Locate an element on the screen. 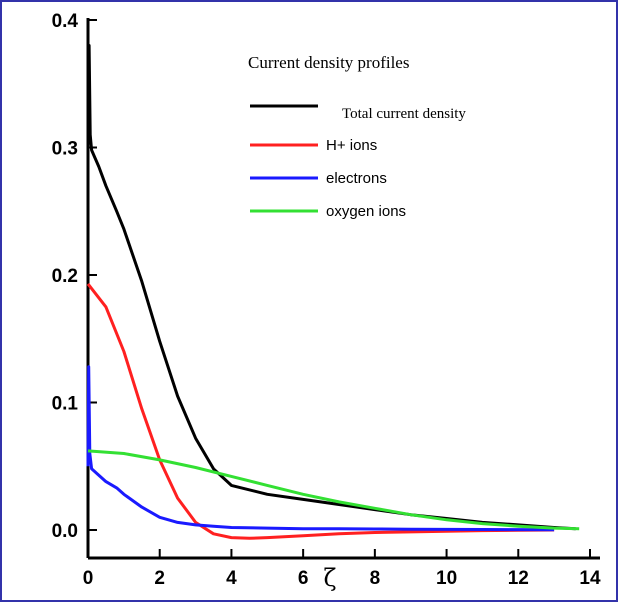  legend-label-oxygen: oxygen ions is located at coordinates (366, 211).